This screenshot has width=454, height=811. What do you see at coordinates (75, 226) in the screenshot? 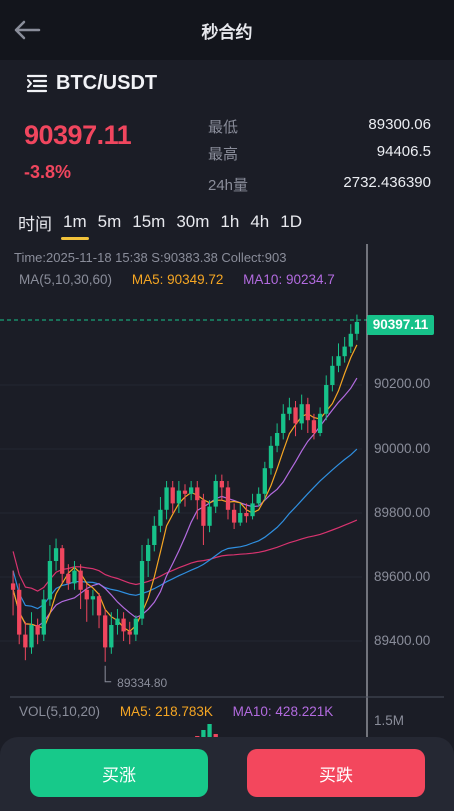
I see `tab-1m: 1m` at bounding box center [75, 226].